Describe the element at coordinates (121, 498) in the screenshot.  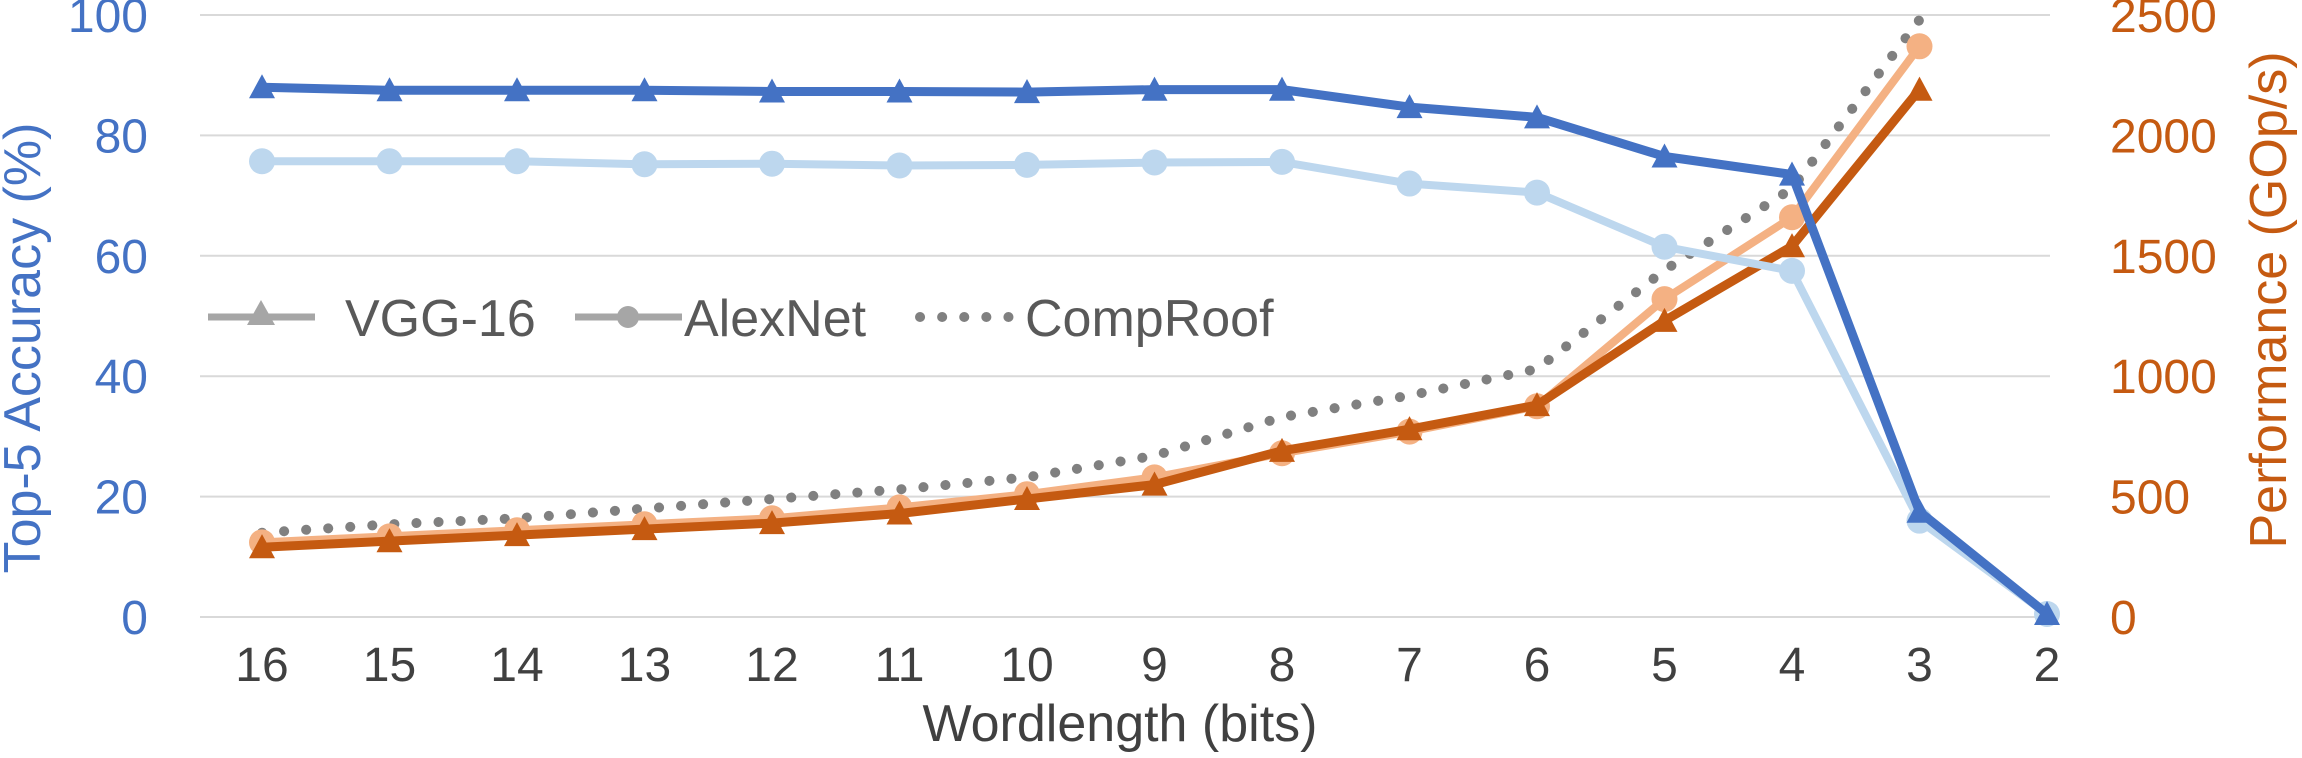
I see `y-tick-label-left: 20` at that location.